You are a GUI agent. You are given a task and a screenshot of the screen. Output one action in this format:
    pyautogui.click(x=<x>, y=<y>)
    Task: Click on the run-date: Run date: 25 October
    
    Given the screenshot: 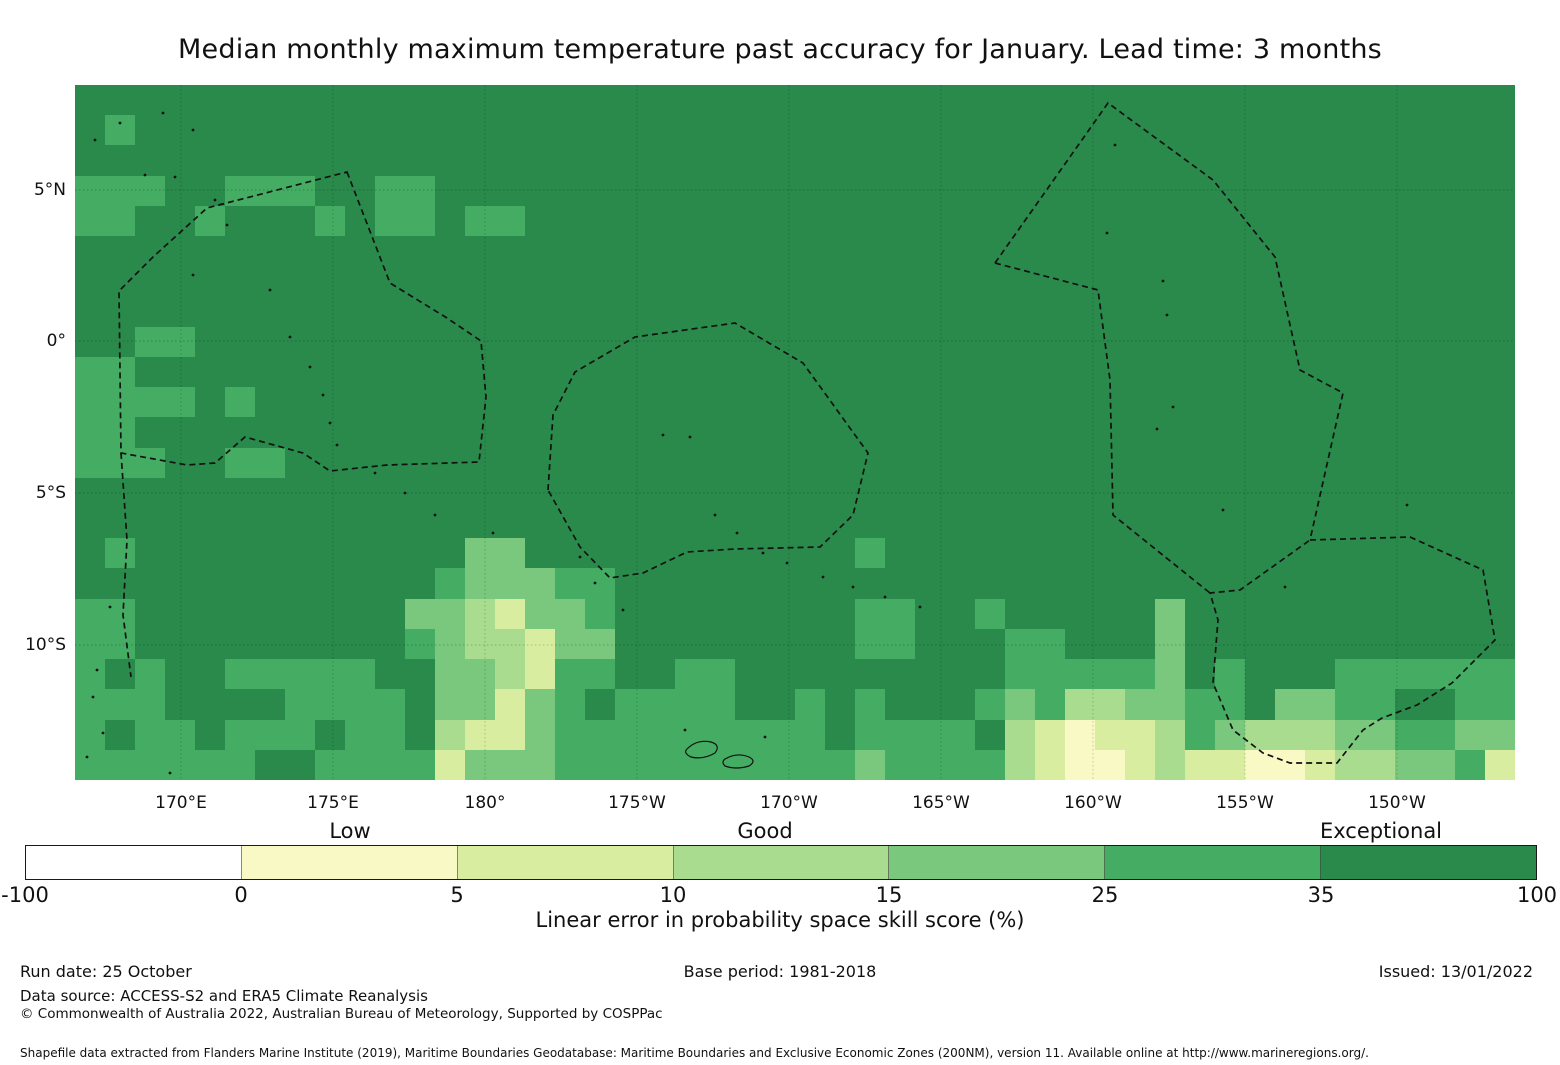 What is the action you would take?
    pyautogui.click(x=106, y=971)
    